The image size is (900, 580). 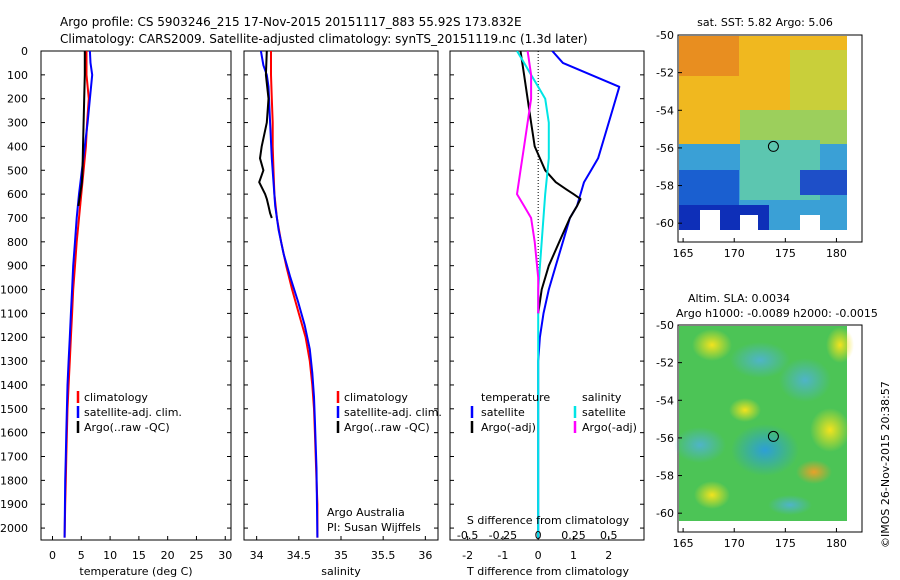 What do you see at coordinates (17, 99) in the screenshot?
I see `y-tick-label: 200` at bounding box center [17, 99].